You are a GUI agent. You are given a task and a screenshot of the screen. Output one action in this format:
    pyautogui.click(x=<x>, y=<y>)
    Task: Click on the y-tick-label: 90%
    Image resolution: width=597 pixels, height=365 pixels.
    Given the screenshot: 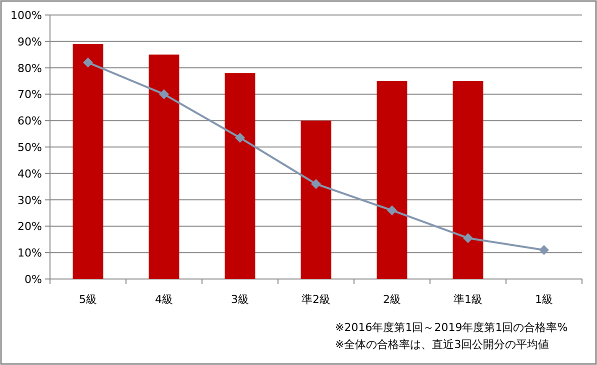 What is the action you would take?
    pyautogui.click(x=30, y=41)
    